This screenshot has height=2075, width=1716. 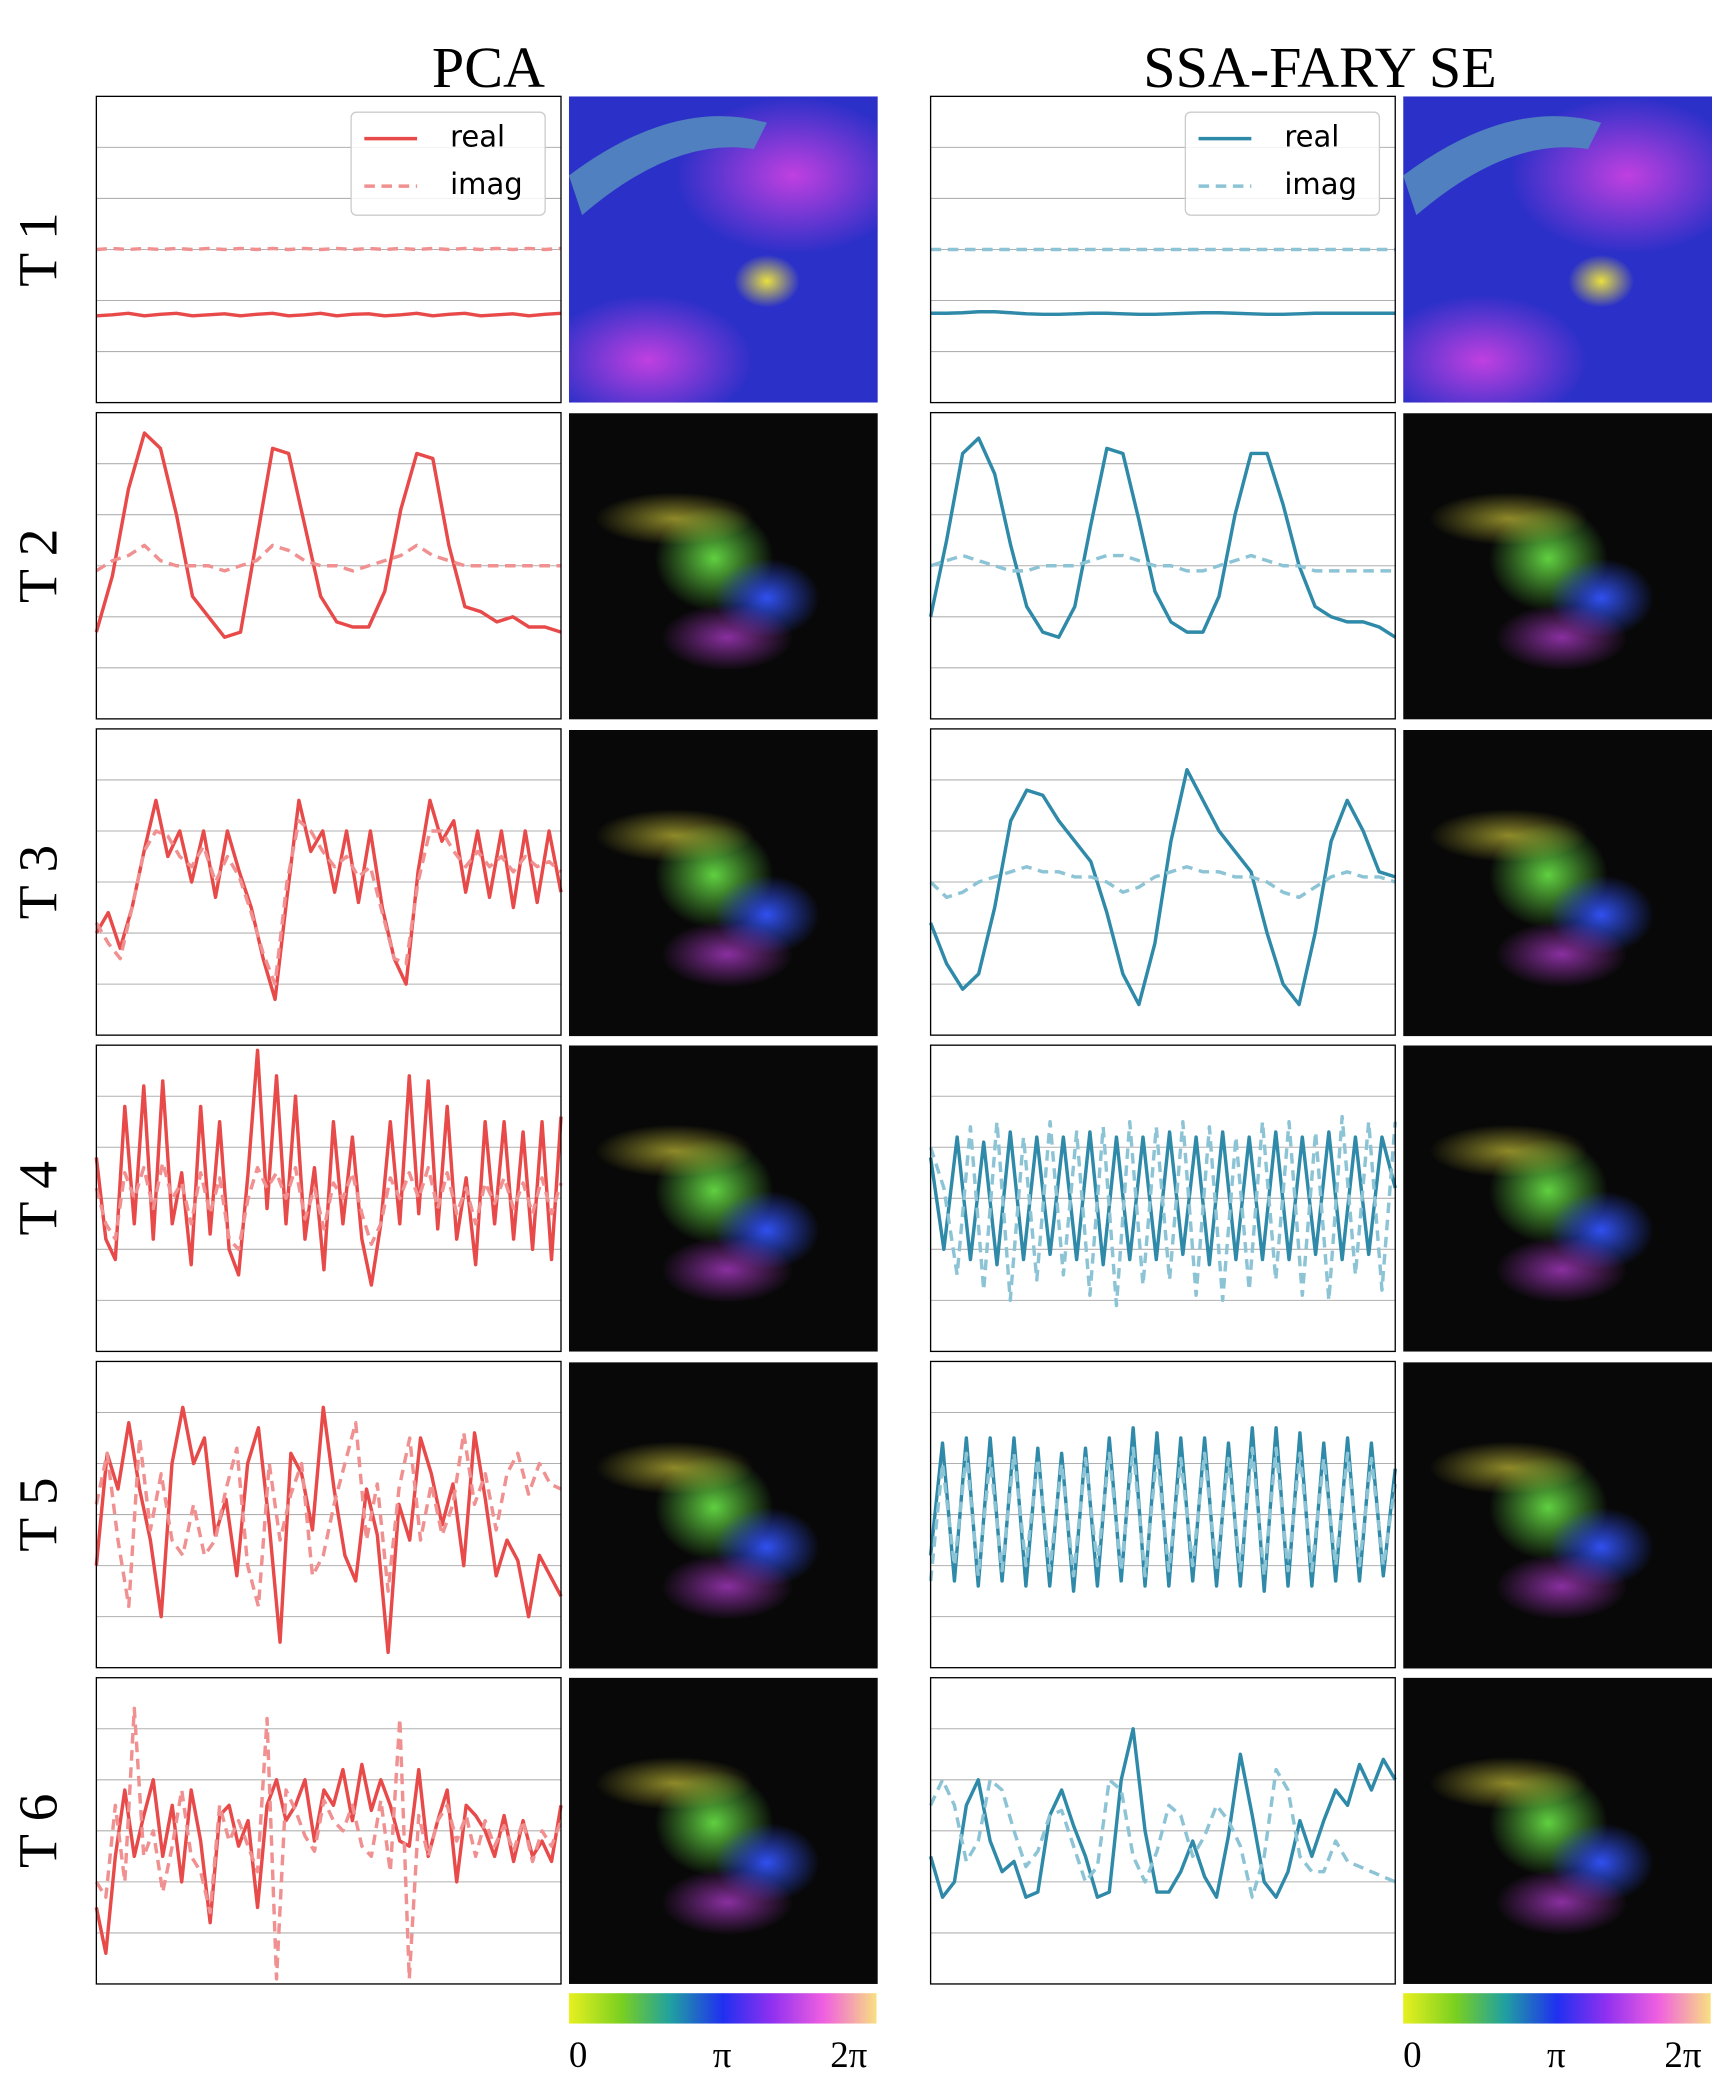 What do you see at coordinates (488, 67) in the screenshot?
I see `column-title: PCA` at bounding box center [488, 67].